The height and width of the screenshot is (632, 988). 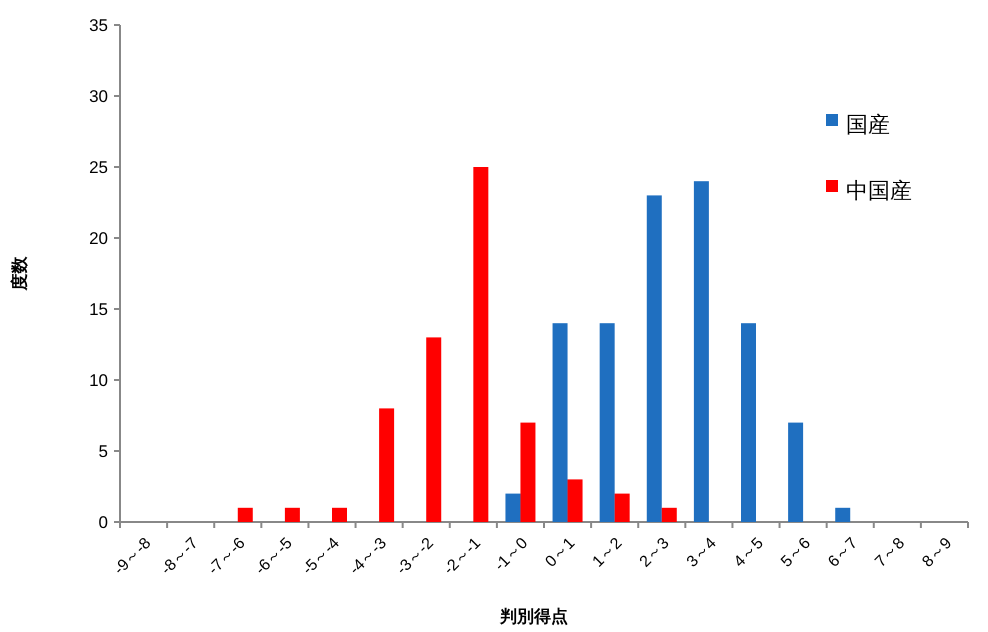 What do you see at coordinates (98, 25) in the screenshot?
I see `y-tick-label: 35` at bounding box center [98, 25].